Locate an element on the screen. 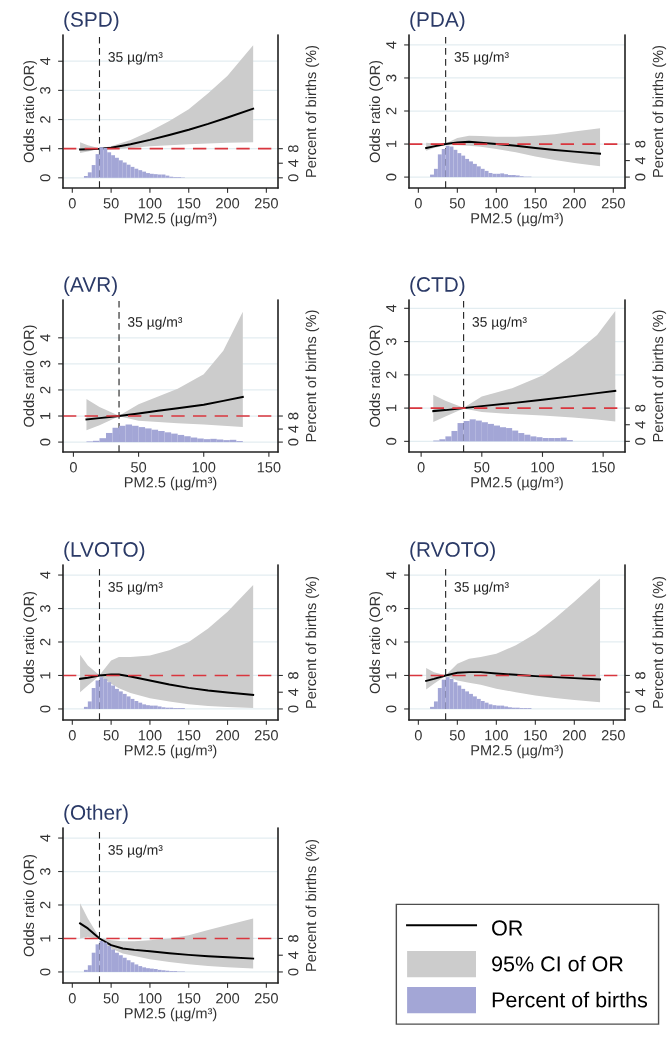 Image resolution: width=670 pixels, height=1039 pixels. chart-title: (PDA) is located at coordinates (437, 21).